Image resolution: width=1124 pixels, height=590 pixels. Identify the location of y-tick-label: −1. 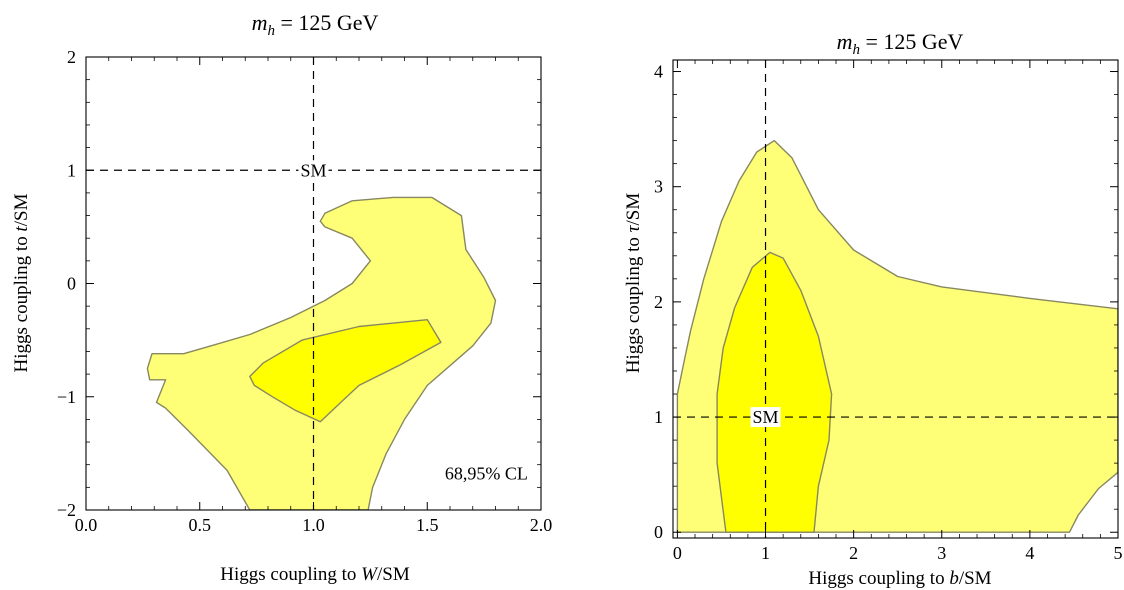
(66, 397).